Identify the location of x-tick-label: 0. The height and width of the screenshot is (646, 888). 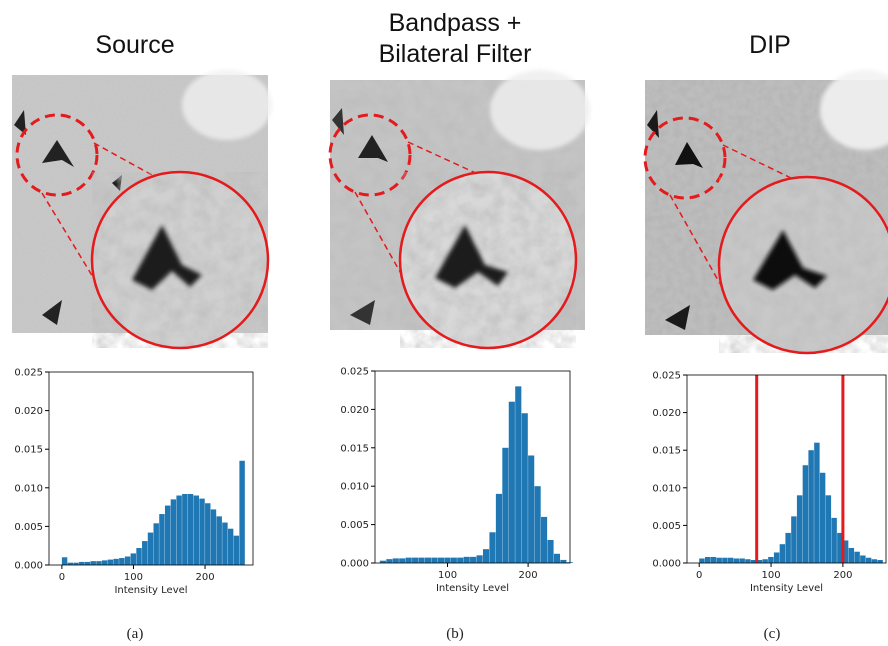
(62, 577).